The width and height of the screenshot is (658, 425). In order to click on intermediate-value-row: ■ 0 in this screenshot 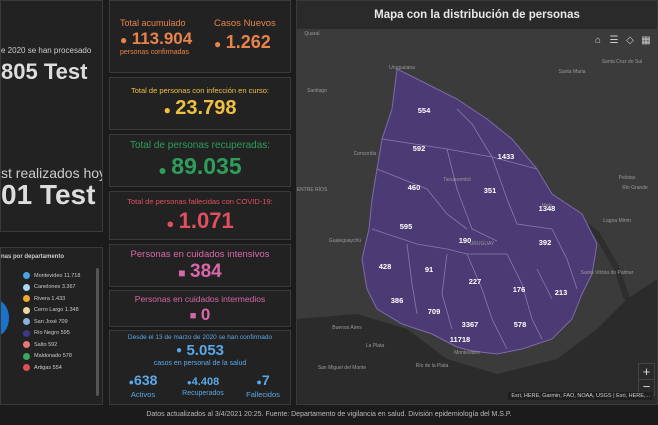, I will do `click(200, 315)`.